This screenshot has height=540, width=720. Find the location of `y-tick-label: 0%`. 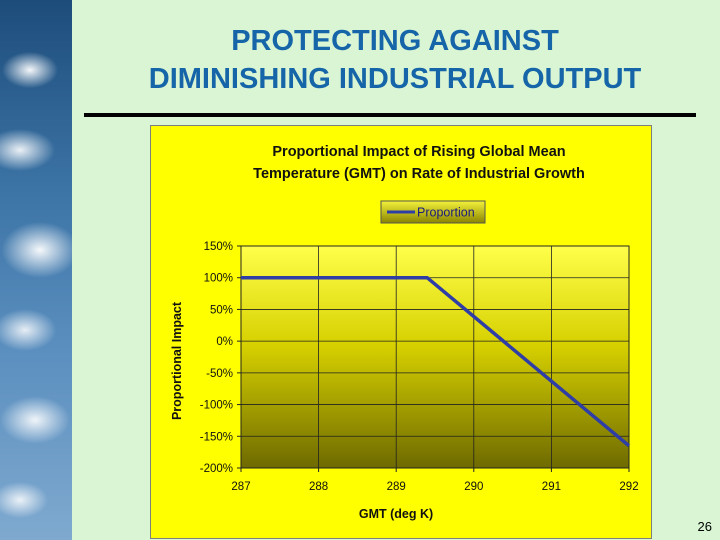

y-tick-label: 0% is located at coordinates (224, 342).